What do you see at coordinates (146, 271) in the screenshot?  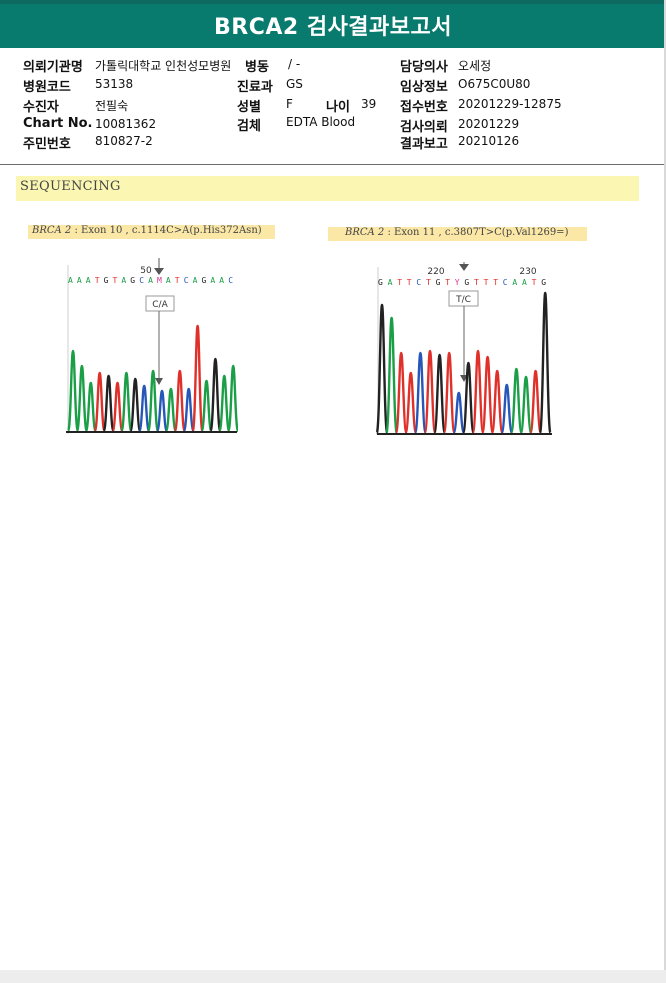 I see `position-marker-50: 50` at bounding box center [146, 271].